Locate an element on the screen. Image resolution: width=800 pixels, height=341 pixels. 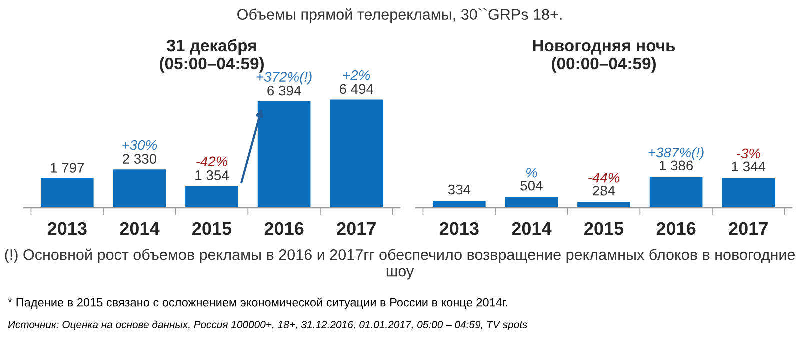
data-label: 1 354 is located at coordinates (212, 175).